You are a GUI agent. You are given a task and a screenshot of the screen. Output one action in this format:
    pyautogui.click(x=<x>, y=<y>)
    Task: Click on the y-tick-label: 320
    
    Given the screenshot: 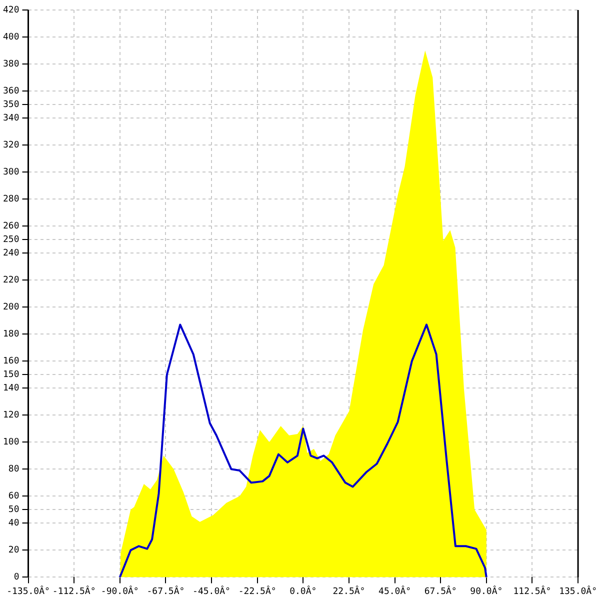 What is the action you would take?
    pyautogui.click(x=11, y=145)
    